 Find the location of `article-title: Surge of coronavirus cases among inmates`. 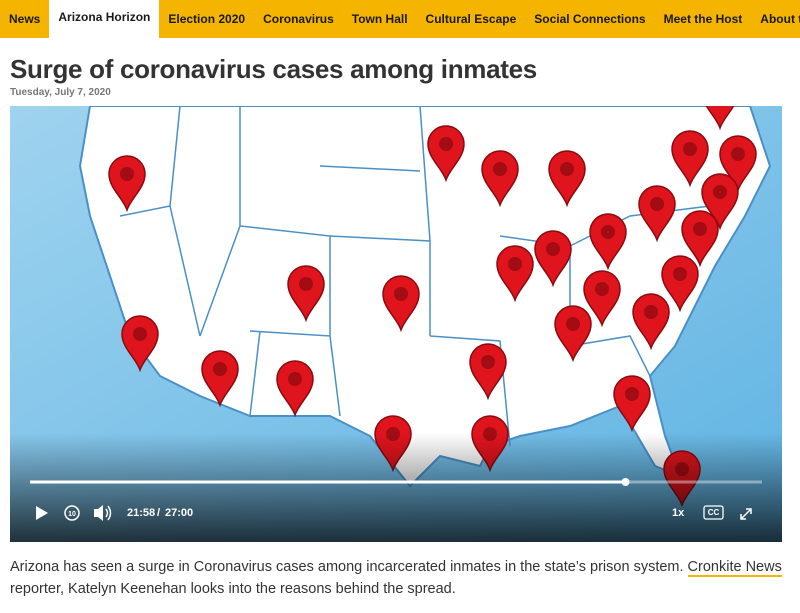

article-title: Surge of coronavirus cases among inmates is located at coordinates (273, 69).